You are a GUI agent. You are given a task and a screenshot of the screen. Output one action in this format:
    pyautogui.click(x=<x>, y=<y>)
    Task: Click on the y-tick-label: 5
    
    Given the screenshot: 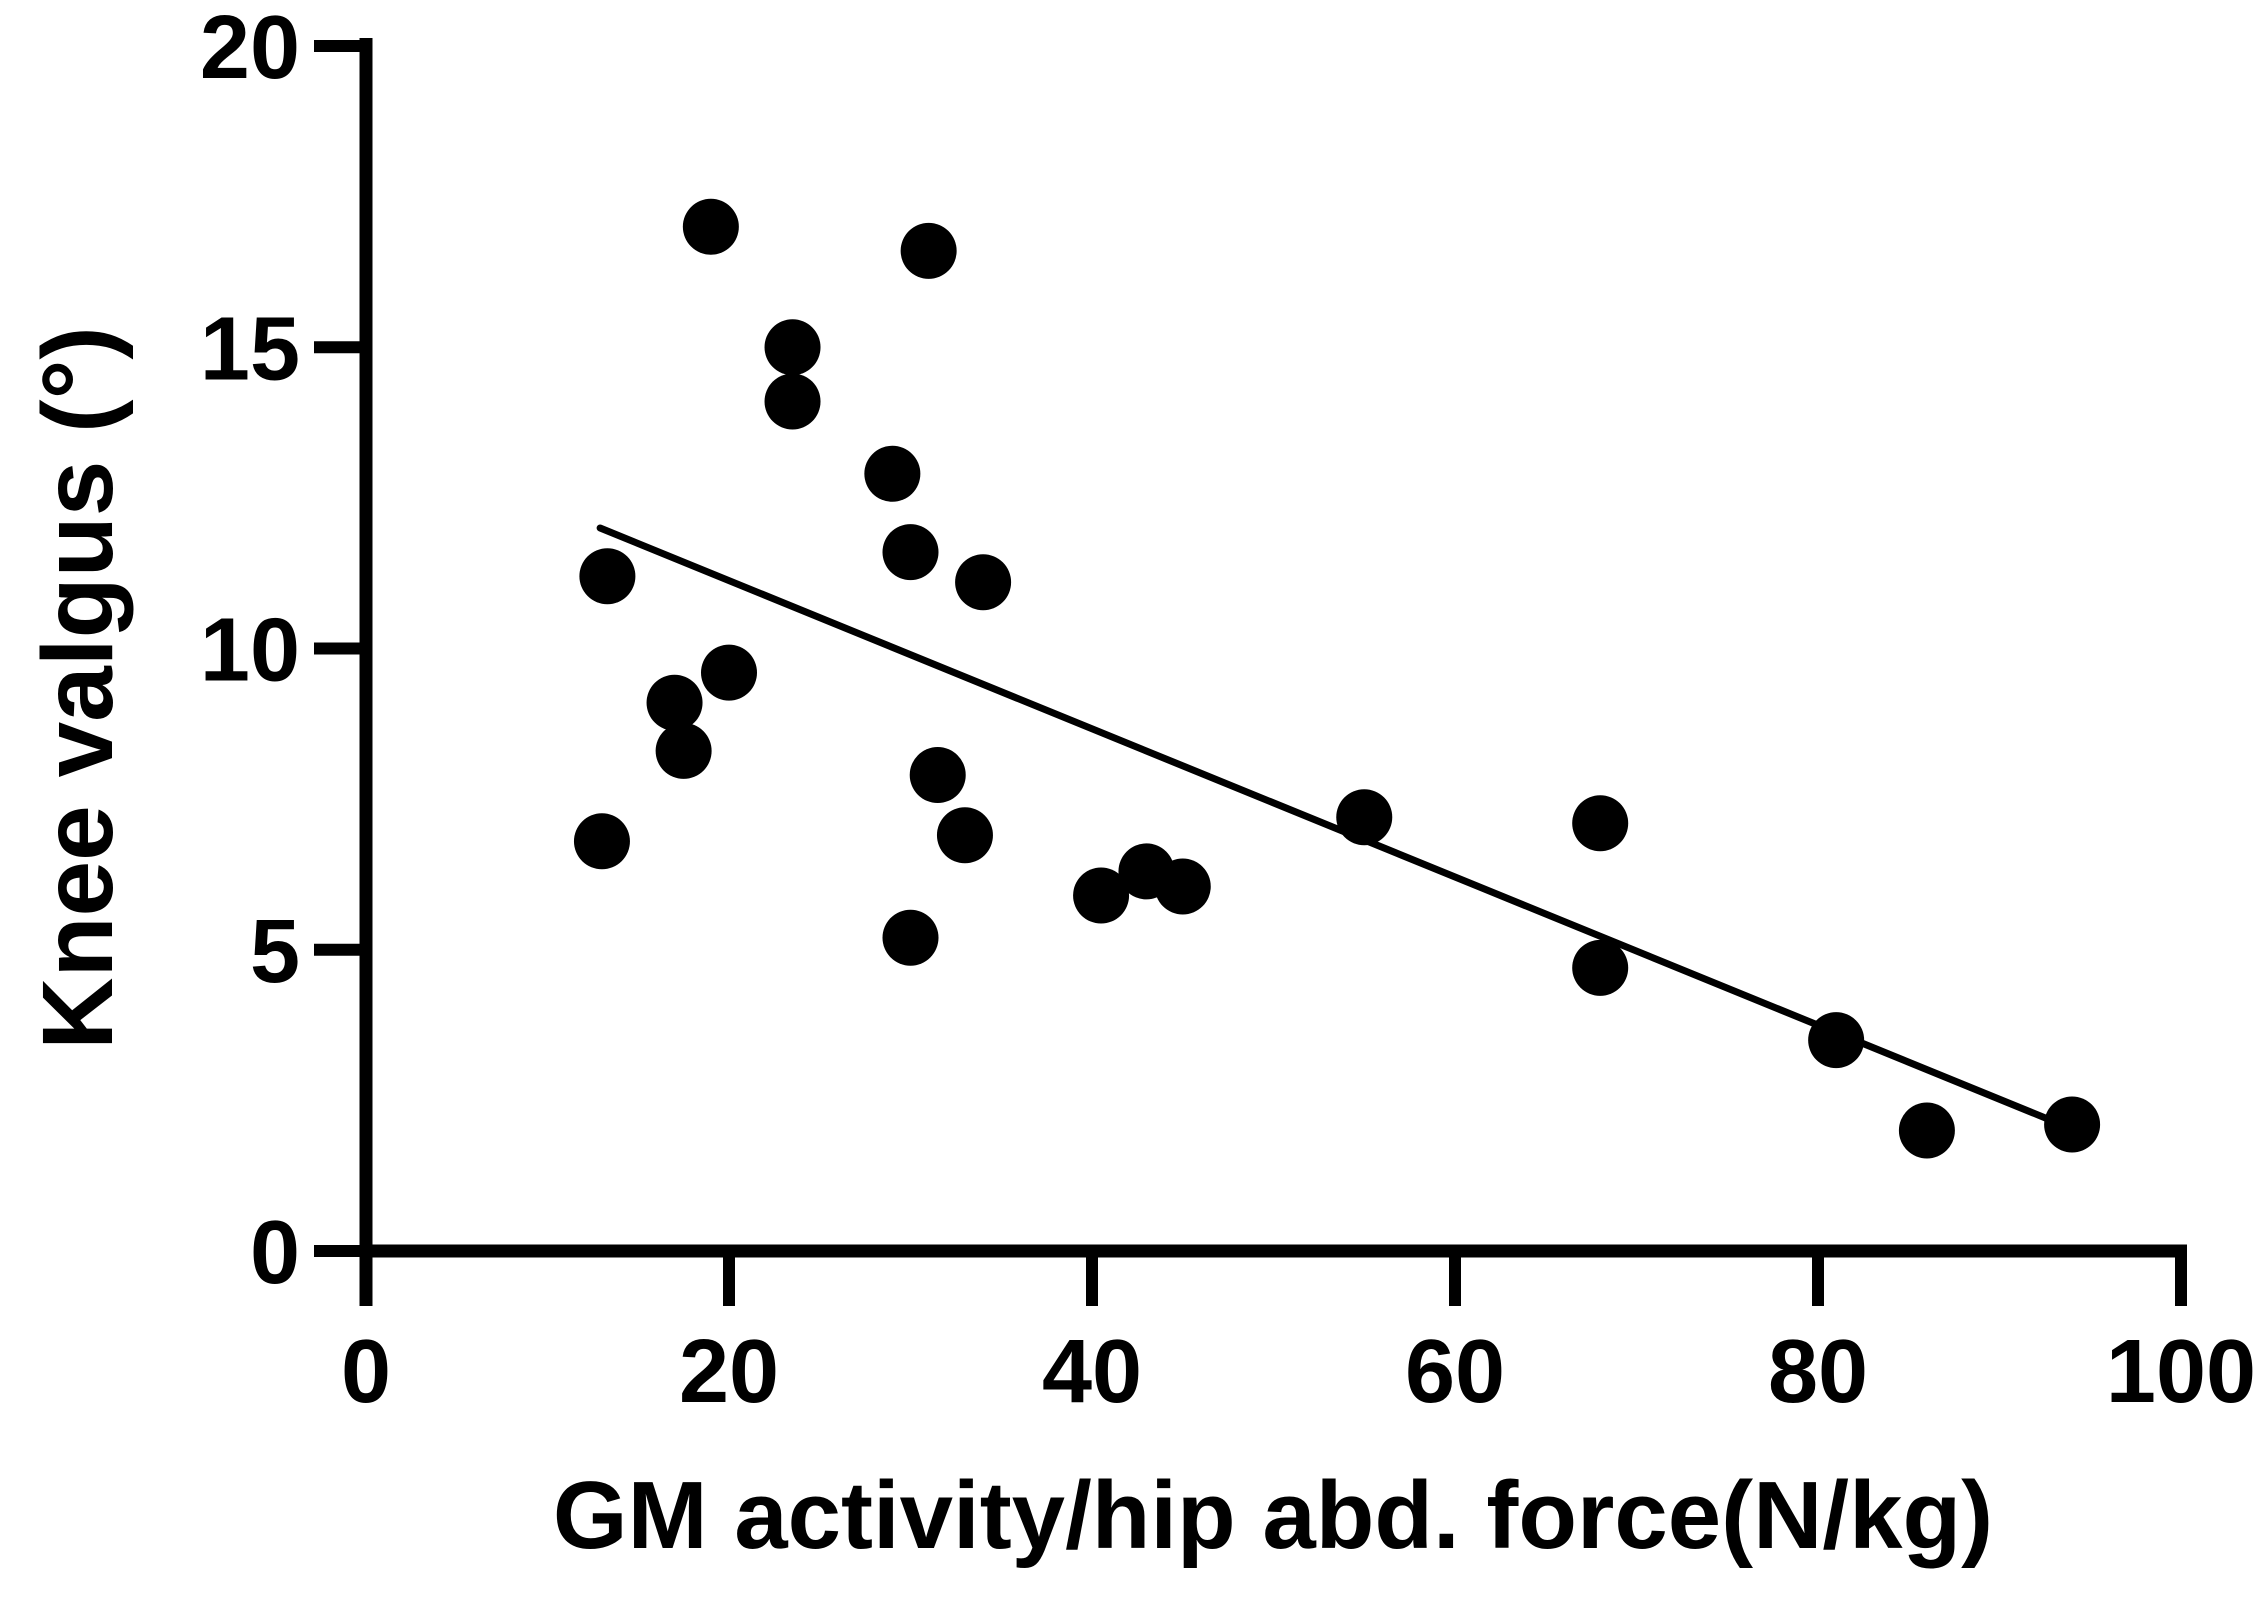 What is the action you would take?
    pyautogui.click(x=275, y=952)
    